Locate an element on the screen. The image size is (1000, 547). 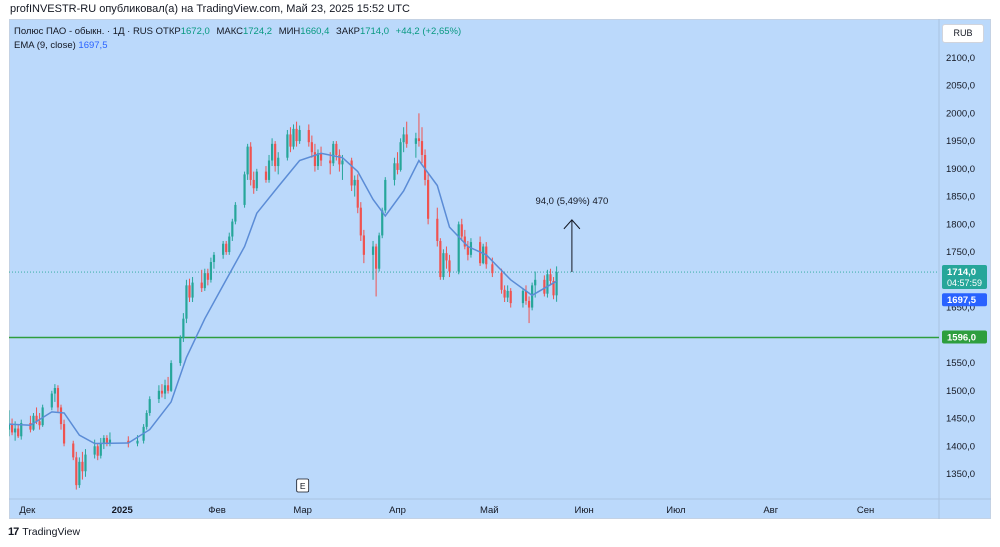
y-tick-label: 1400,0 is located at coordinates (960, 446).